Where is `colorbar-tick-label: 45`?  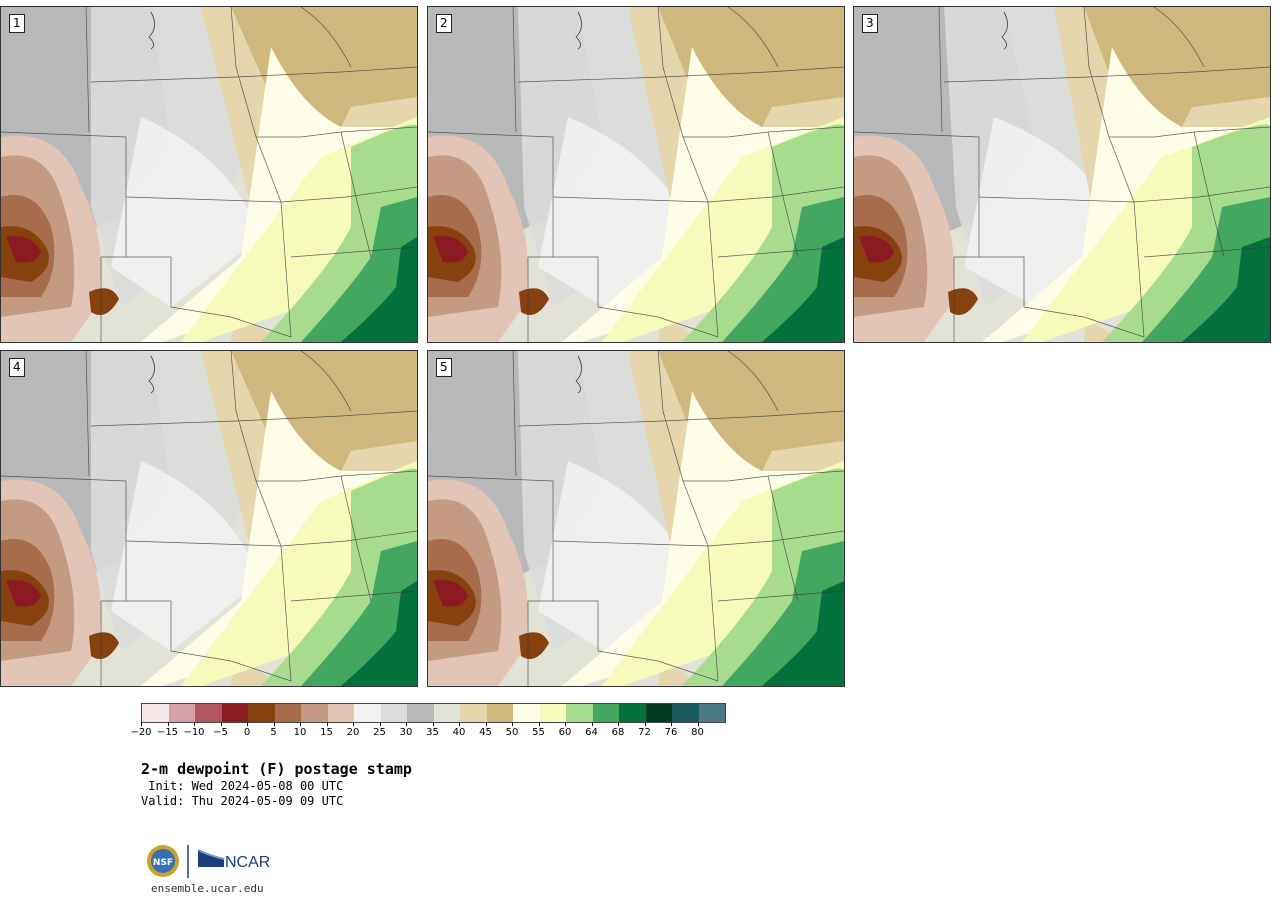
colorbar-tick-label: 45 is located at coordinates (485, 732).